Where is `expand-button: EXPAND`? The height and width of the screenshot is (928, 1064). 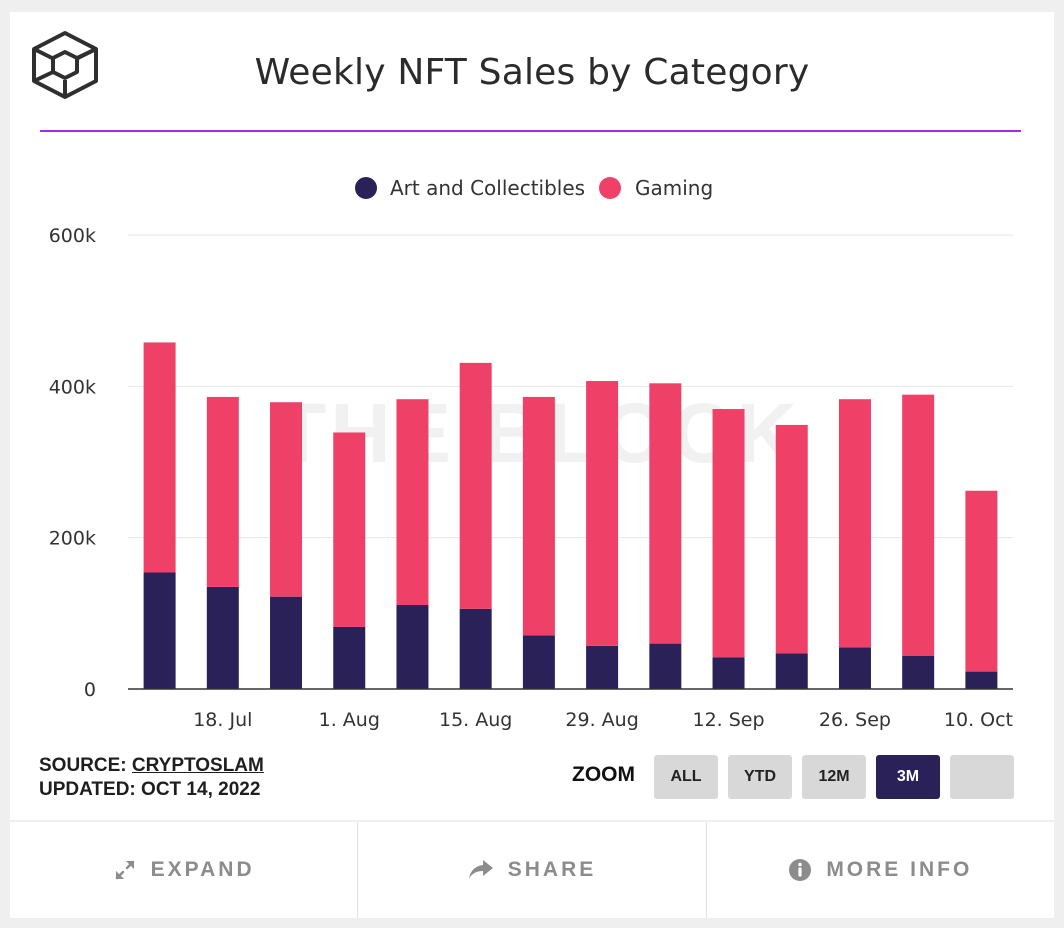
expand-button: EXPAND is located at coordinates (183, 870).